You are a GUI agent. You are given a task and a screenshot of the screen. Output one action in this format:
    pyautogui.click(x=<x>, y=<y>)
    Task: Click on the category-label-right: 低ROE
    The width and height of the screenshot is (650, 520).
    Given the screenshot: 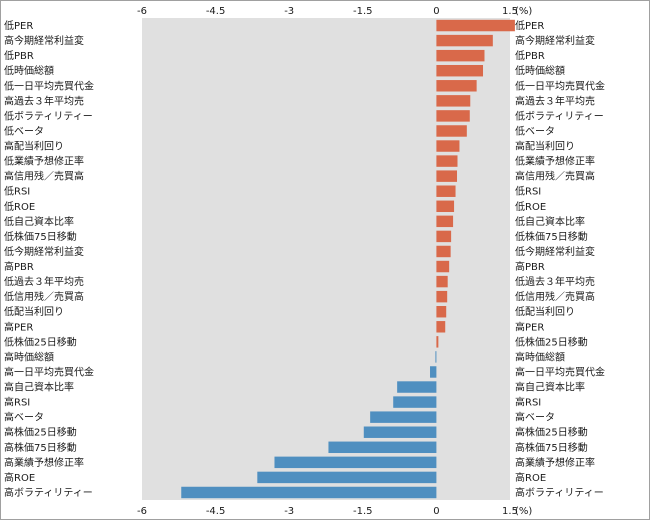 What is the action you would take?
    pyautogui.click(x=530, y=206)
    